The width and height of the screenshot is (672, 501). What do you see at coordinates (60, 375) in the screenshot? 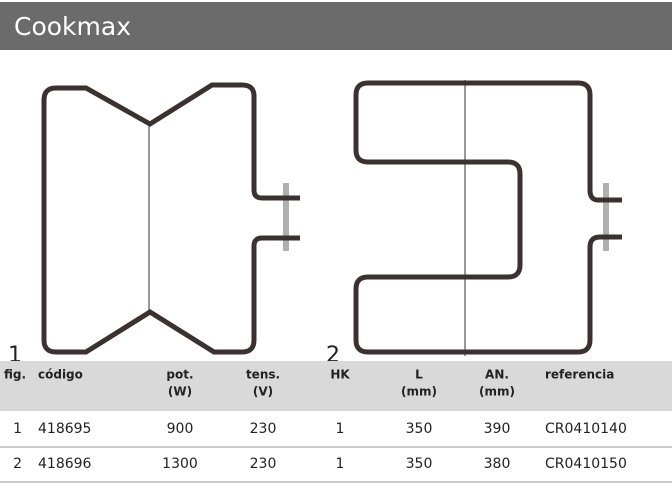
I see `column-header: código` at bounding box center [60, 375].